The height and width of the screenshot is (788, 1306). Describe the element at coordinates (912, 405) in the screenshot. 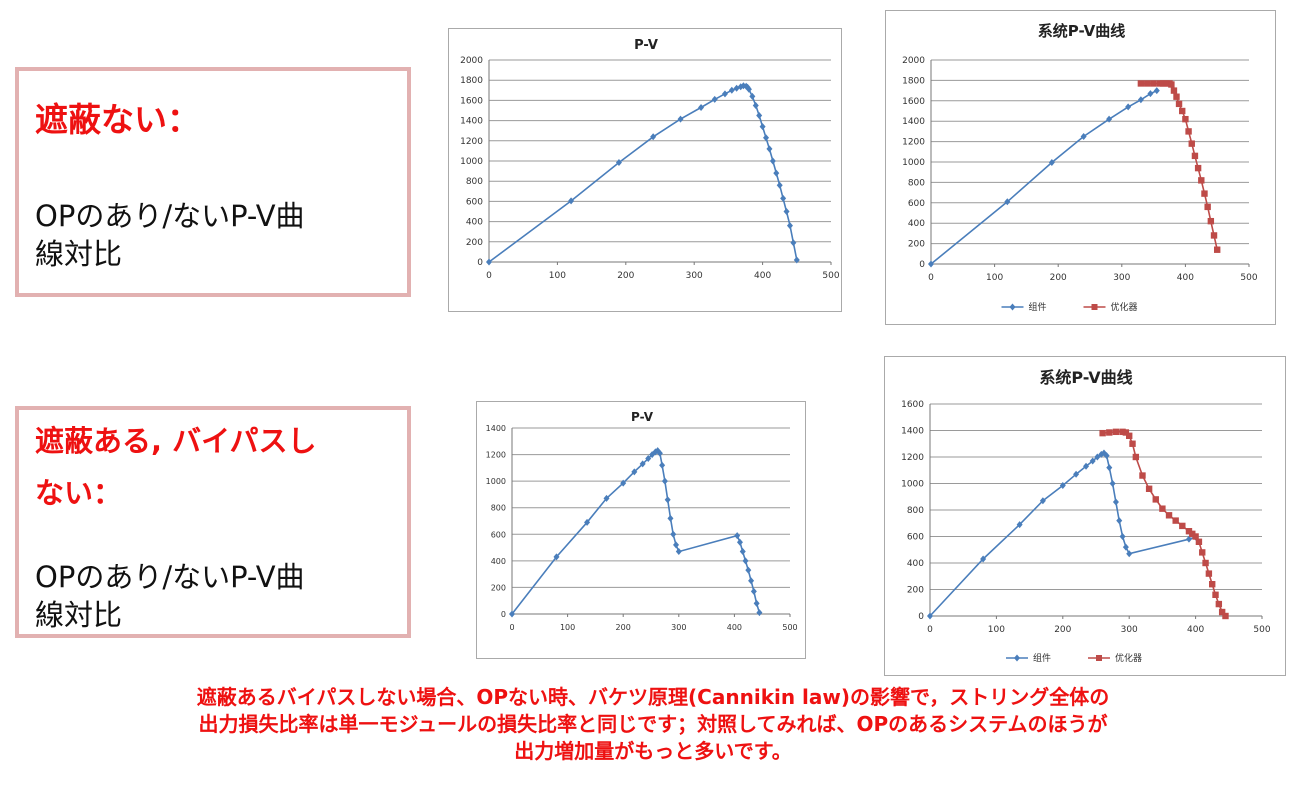

I see `y-tick-label: 1600` at that location.